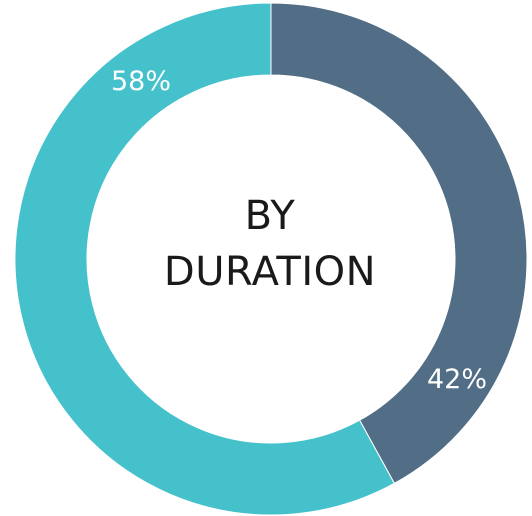 This screenshot has height=516, width=532. Describe the element at coordinates (141, 81) in the screenshot. I see `slice-label-1: 58%` at that location.